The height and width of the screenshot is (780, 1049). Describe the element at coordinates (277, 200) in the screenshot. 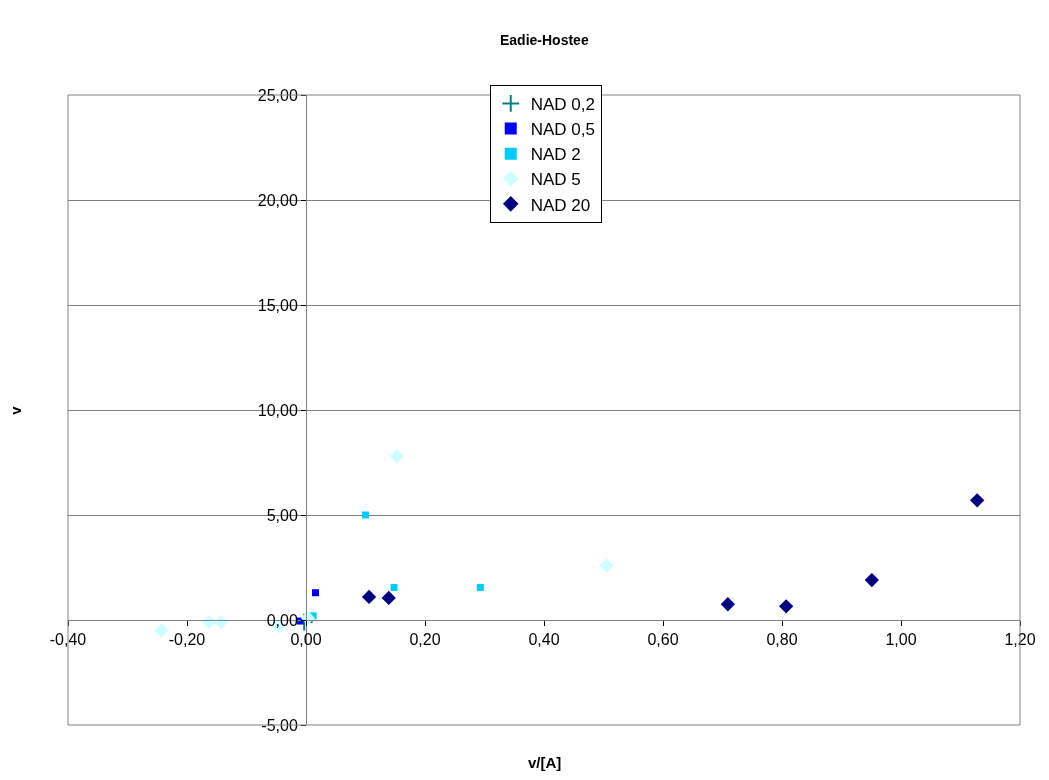

I see `y-tick-label: 20,00` at that location.